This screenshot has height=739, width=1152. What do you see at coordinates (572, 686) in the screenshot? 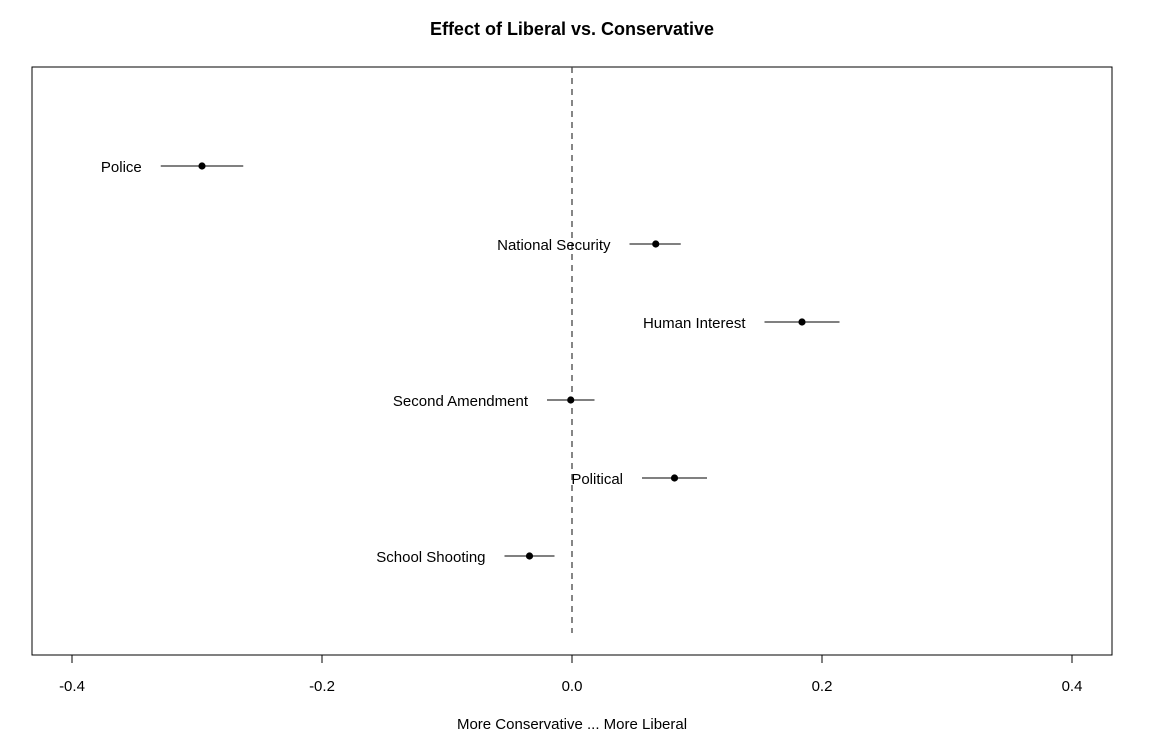
I see `x-tick-label: 0.0` at bounding box center [572, 686].